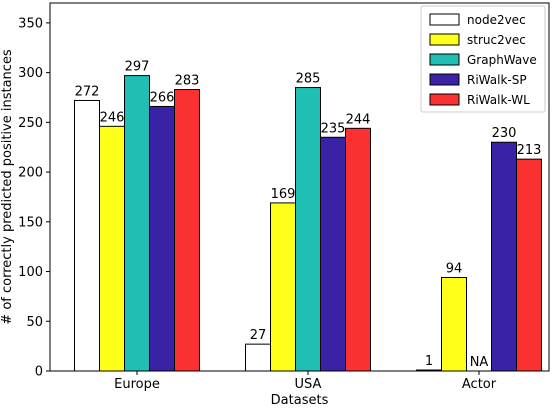 The height and width of the screenshot is (408, 558). What do you see at coordinates (39, 372) in the screenshot?
I see `y-tick-label: 0` at bounding box center [39, 372].